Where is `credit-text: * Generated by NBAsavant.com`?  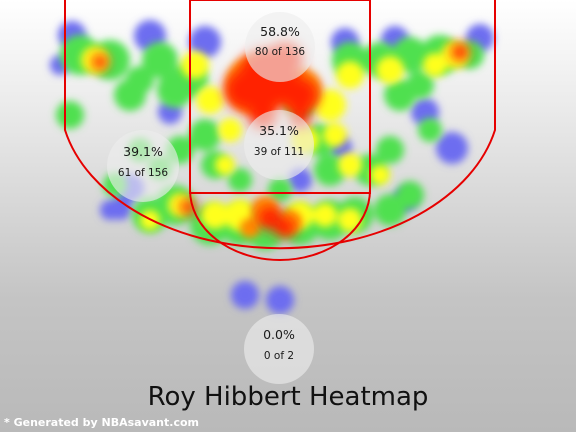
credit-text: * Generated by NBAsavant.com is located at coordinates (101, 422).